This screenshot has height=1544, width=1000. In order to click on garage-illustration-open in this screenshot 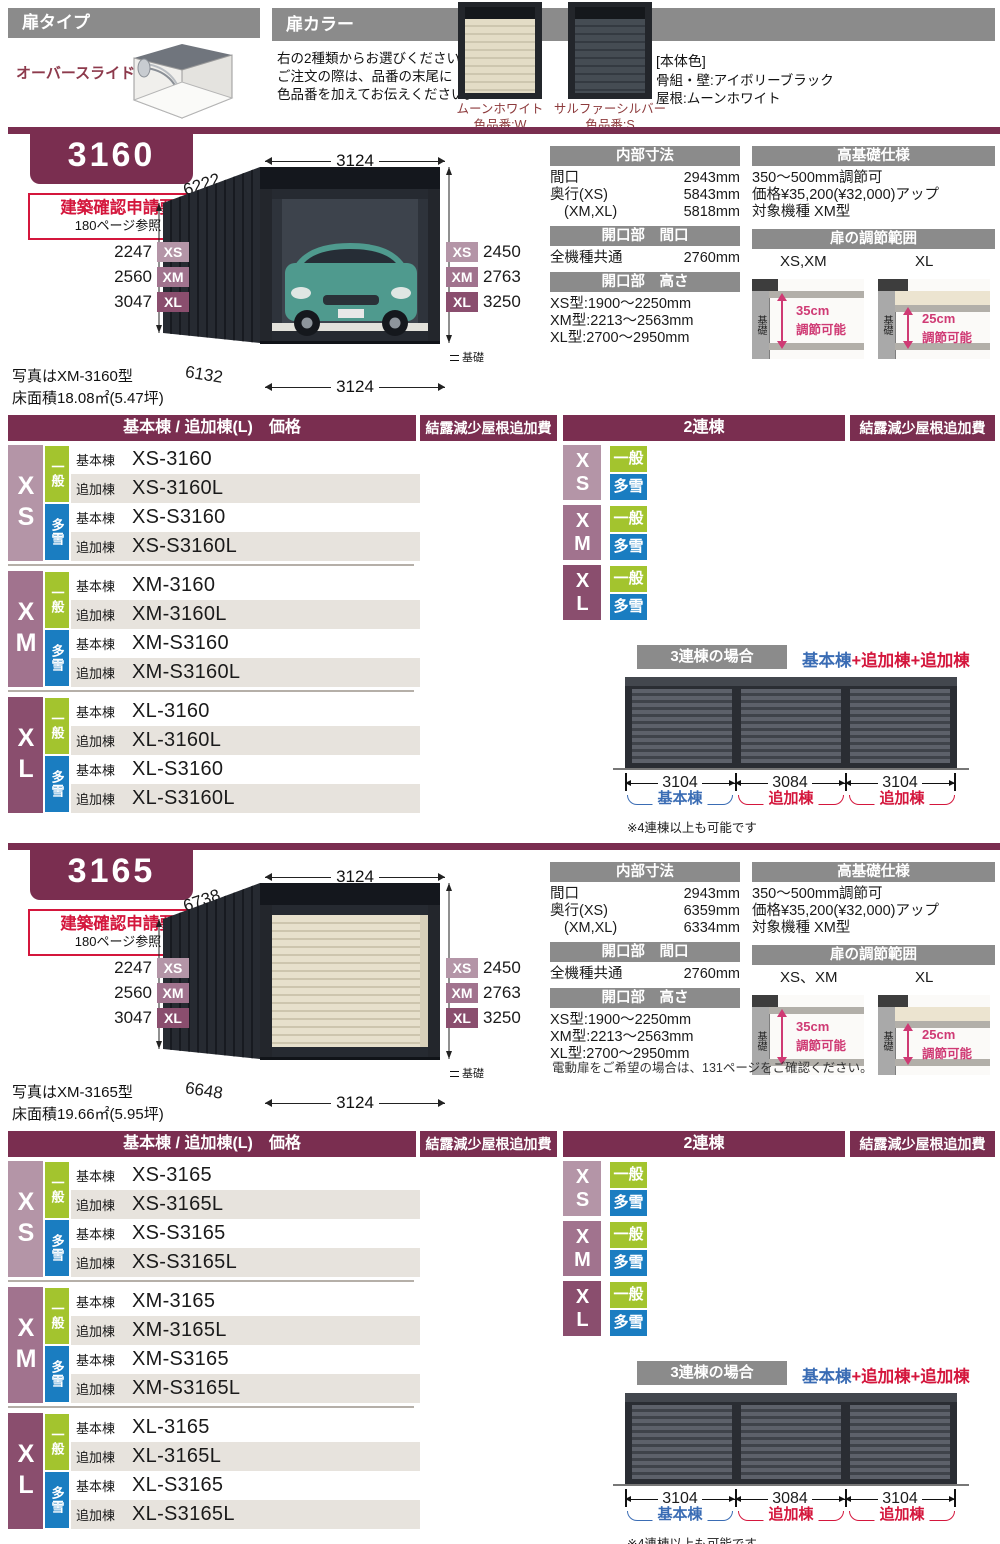, I will do `click(304, 255)`.